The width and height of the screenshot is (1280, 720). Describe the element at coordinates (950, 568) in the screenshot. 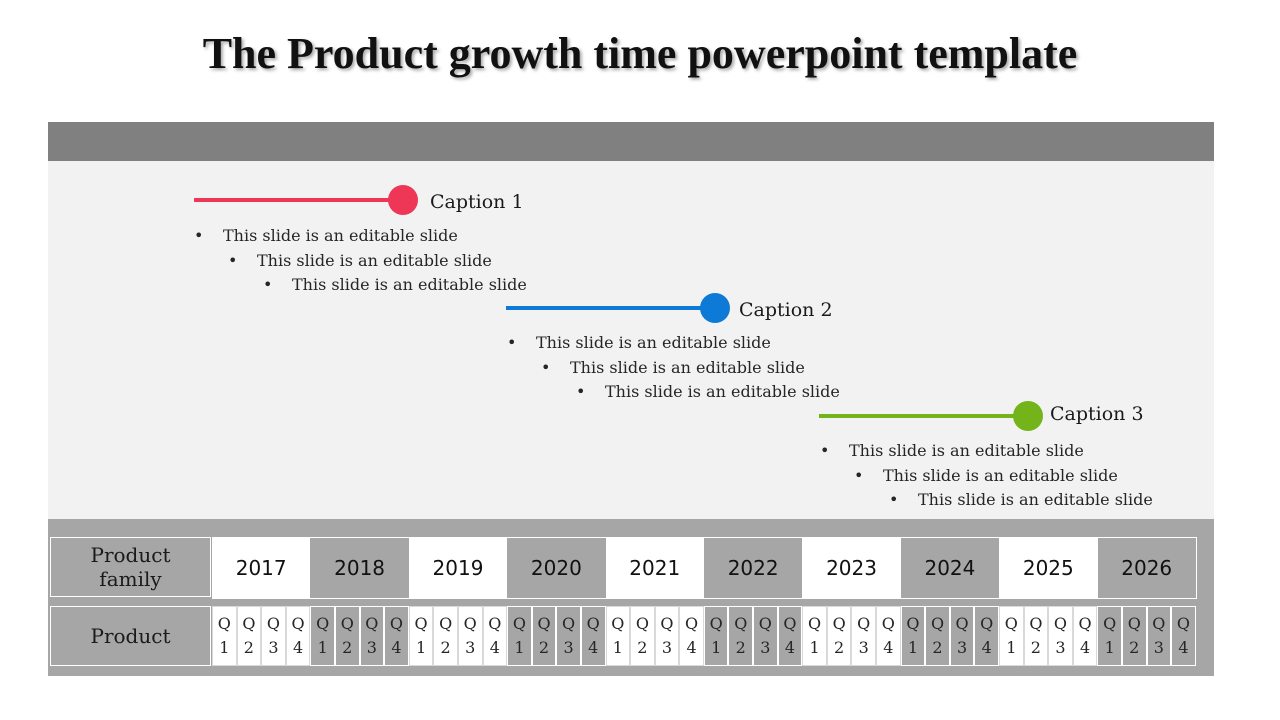

I see `year-cell: 2024` at that location.